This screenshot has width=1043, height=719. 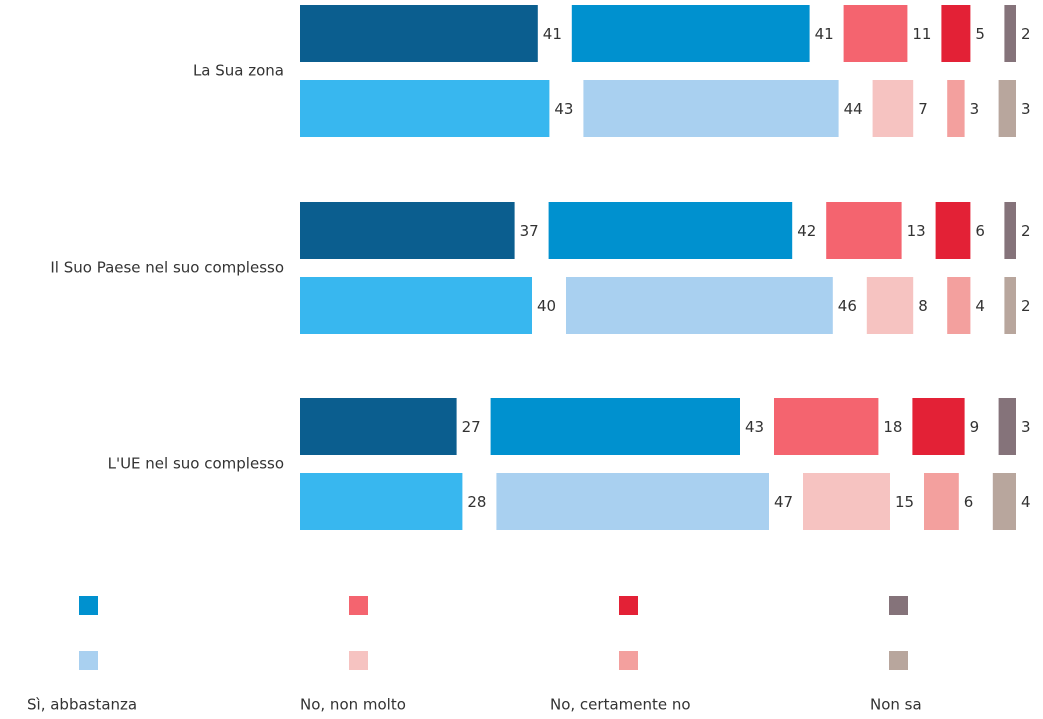 What do you see at coordinates (82, 705) in the screenshot?
I see `legend-label: Sì, abbastanza` at bounding box center [82, 705].